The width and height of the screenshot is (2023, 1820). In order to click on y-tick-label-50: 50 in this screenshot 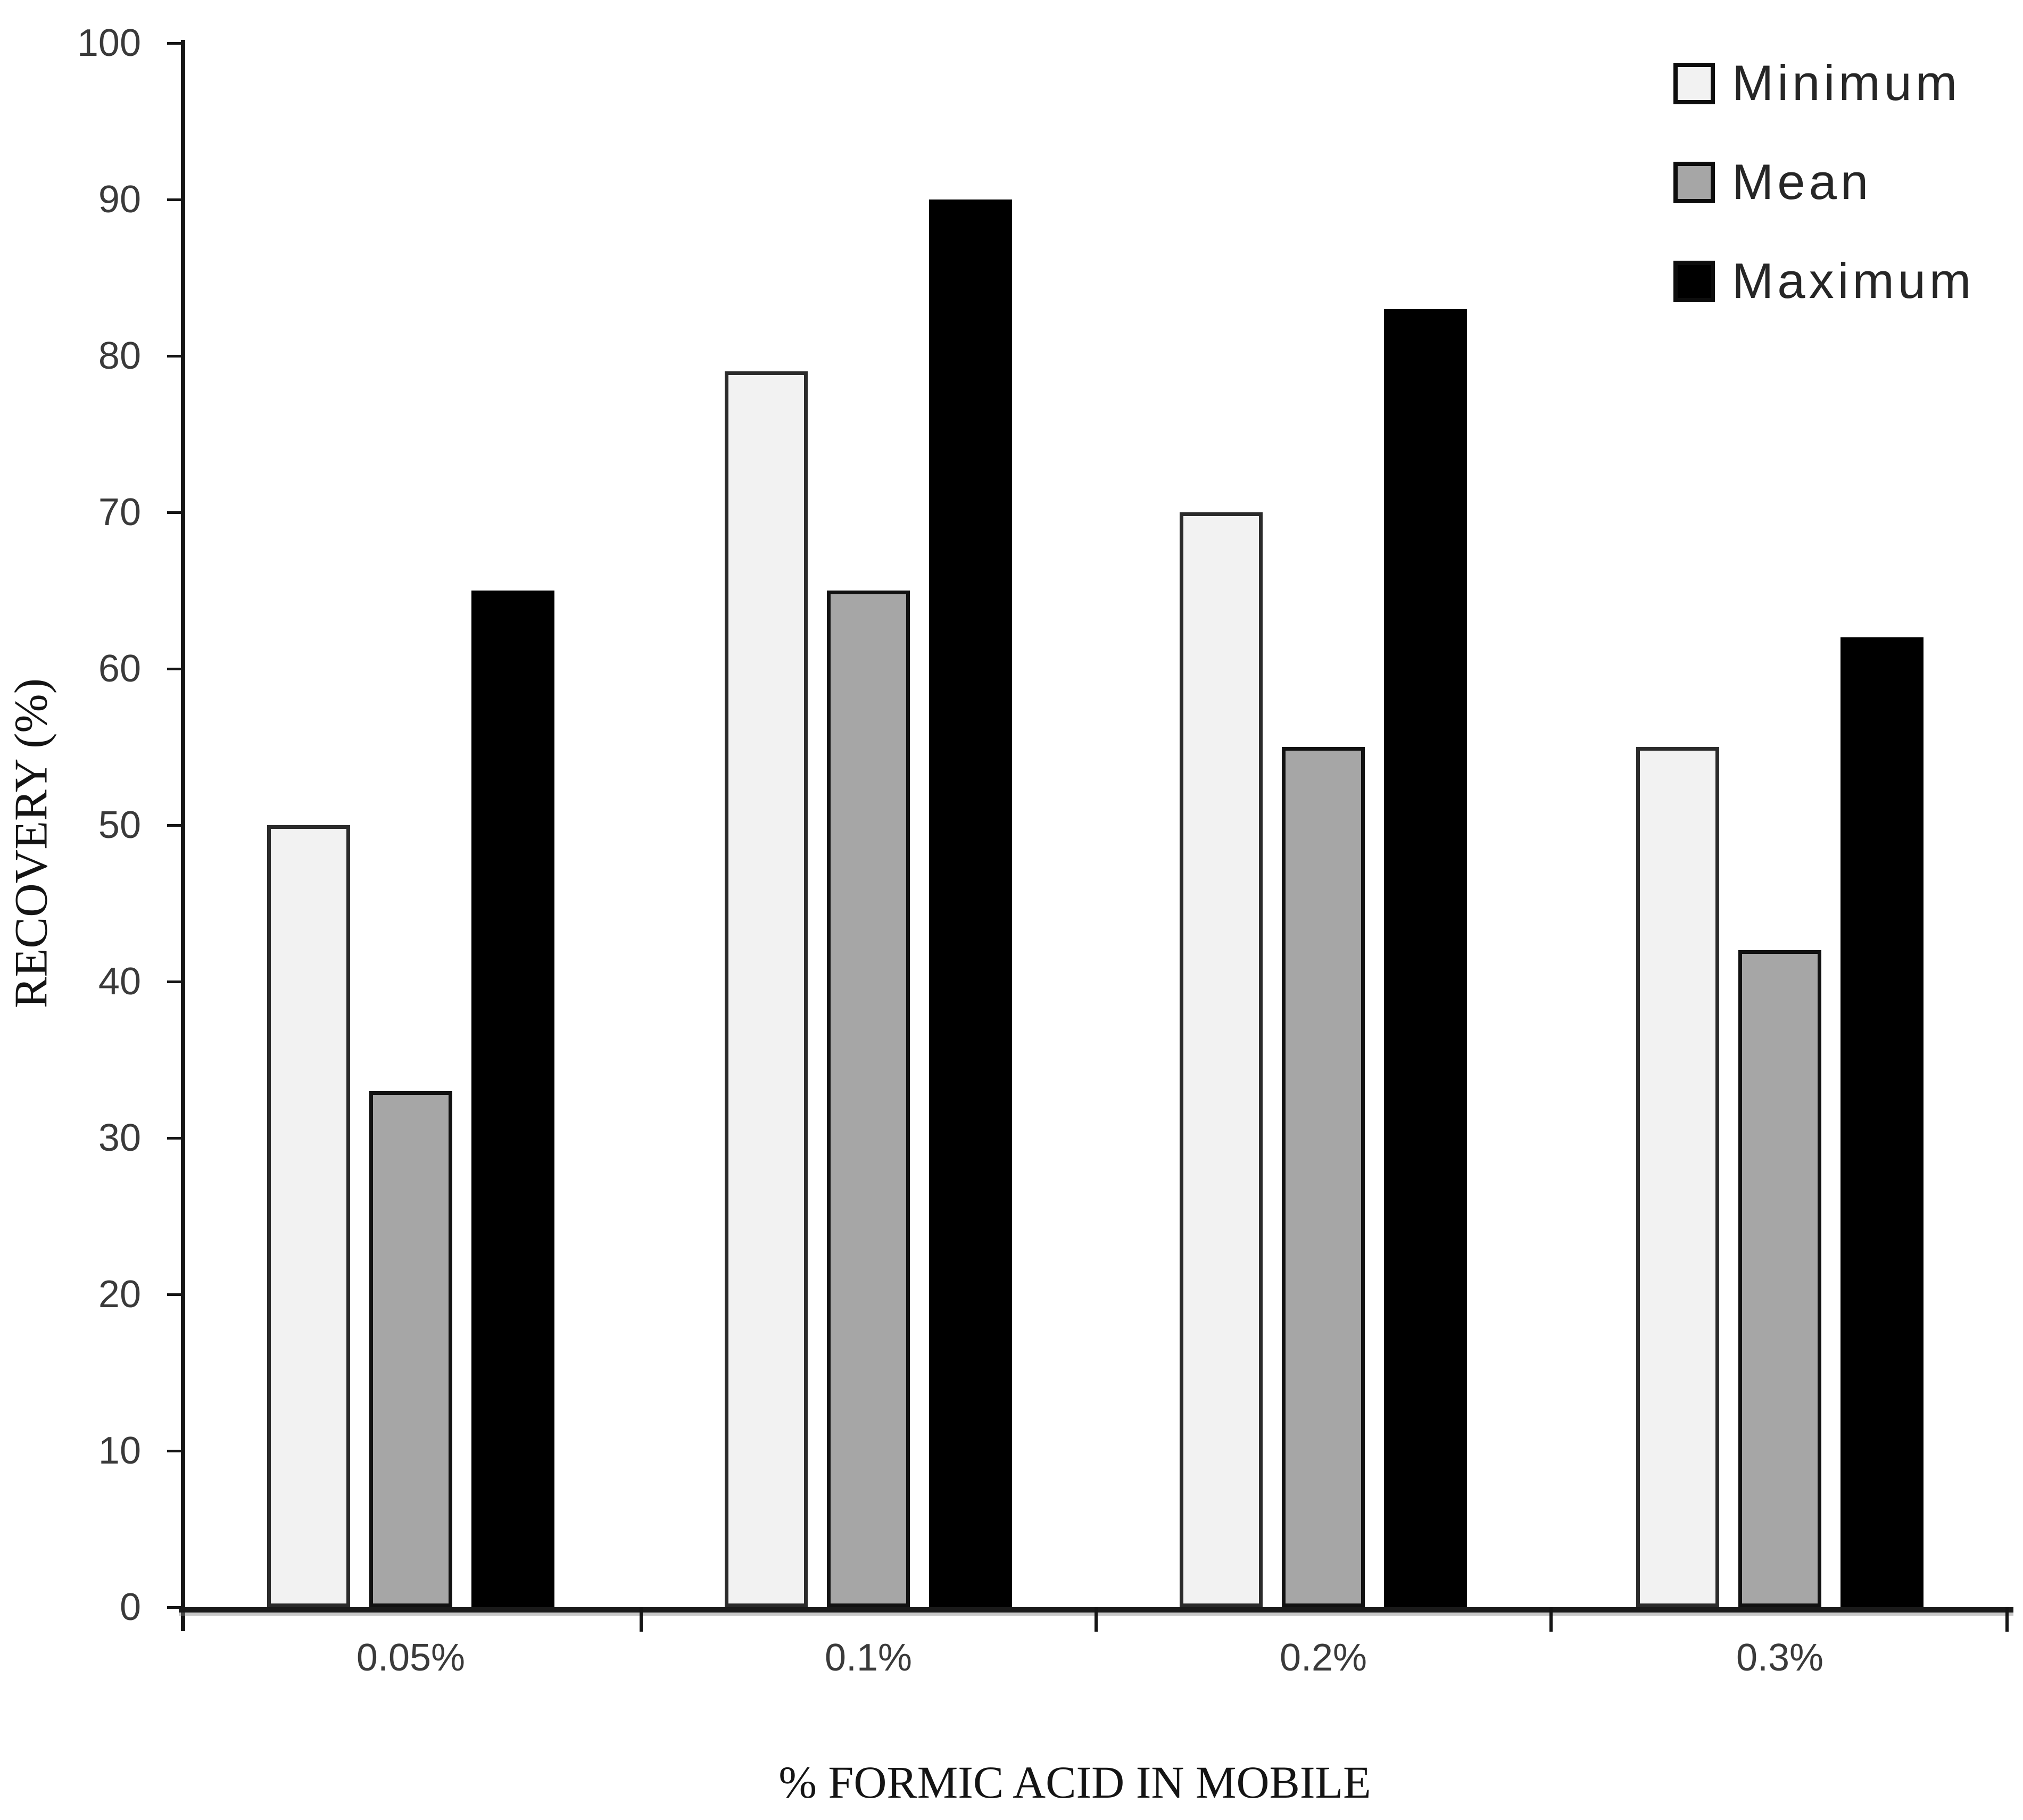, I will do `click(119, 825)`.